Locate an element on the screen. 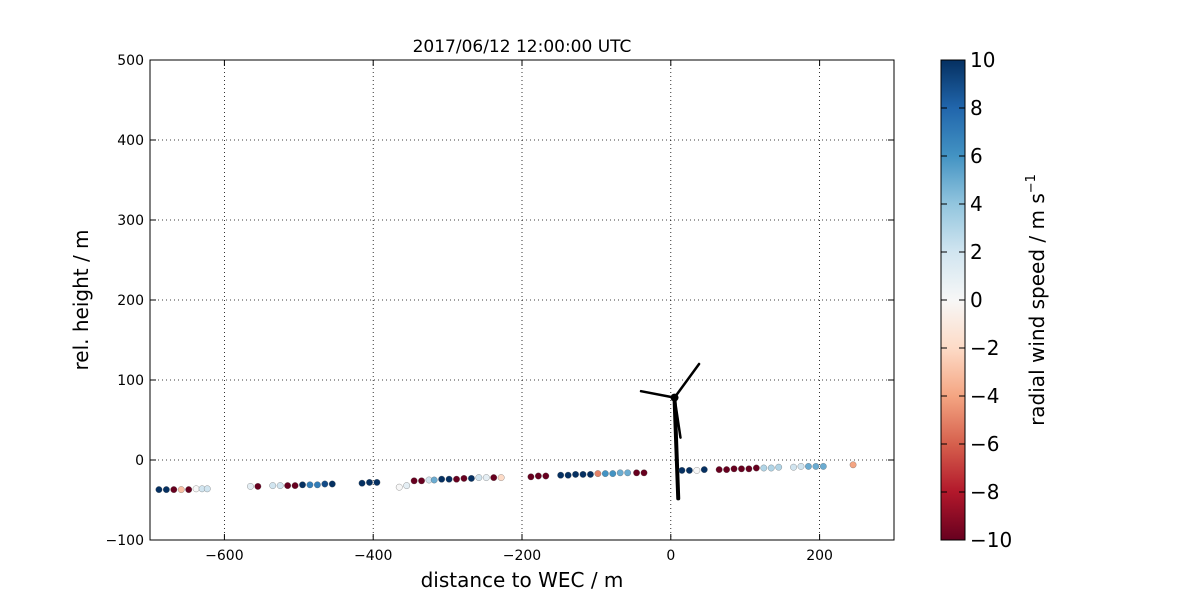 The image size is (1200, 600). colorbar-tick-label: −6 is located at coordinates (984, 444).